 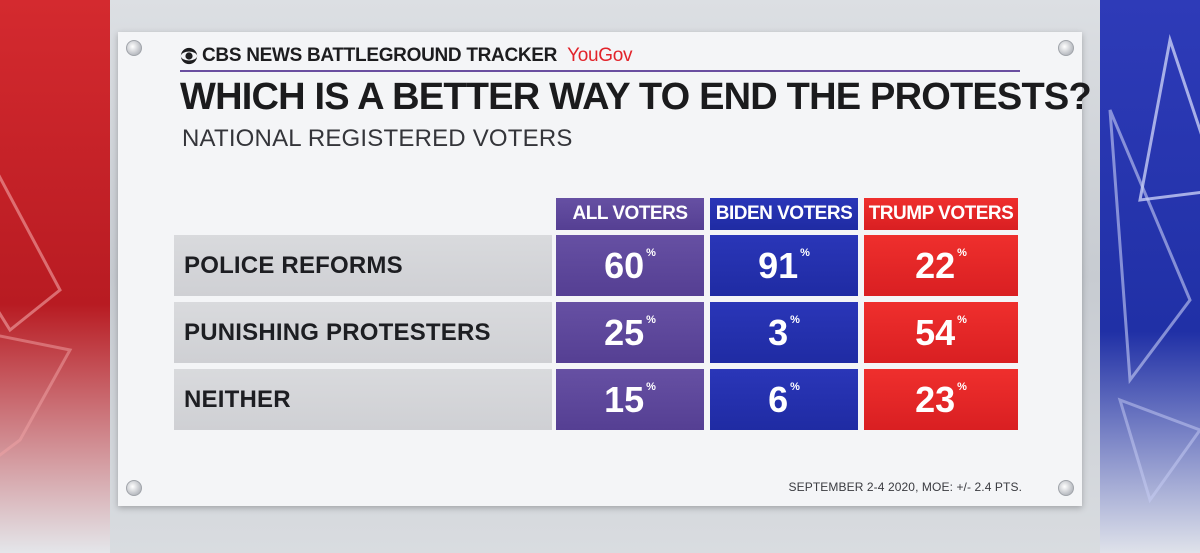 I want to click on cell-value: 15, so click(x=624, y=399).